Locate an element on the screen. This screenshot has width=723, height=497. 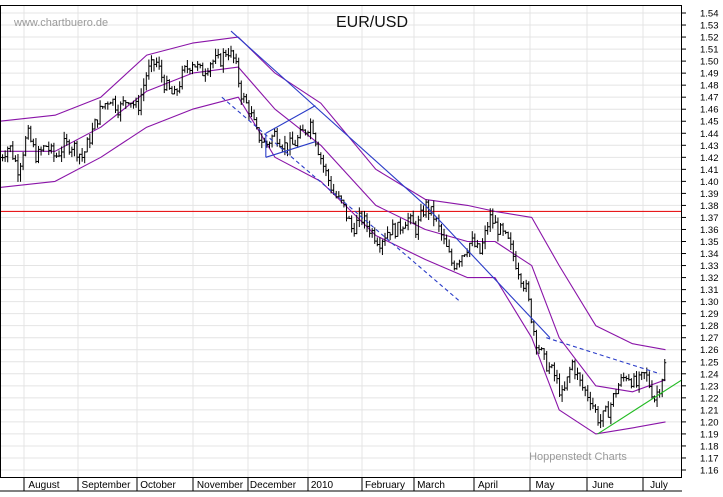
x-tick-label: July is located at coordinates (659, 485).